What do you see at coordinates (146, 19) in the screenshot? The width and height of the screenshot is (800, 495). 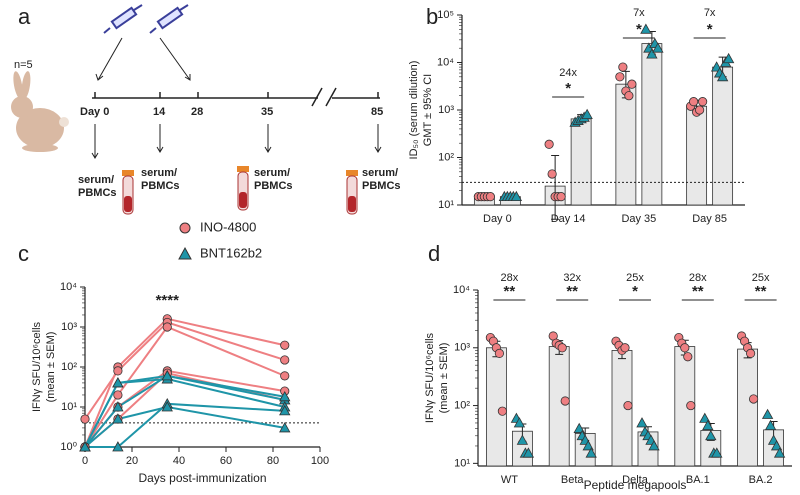 I see `syringe-icon` at bounding box center [146, 19].